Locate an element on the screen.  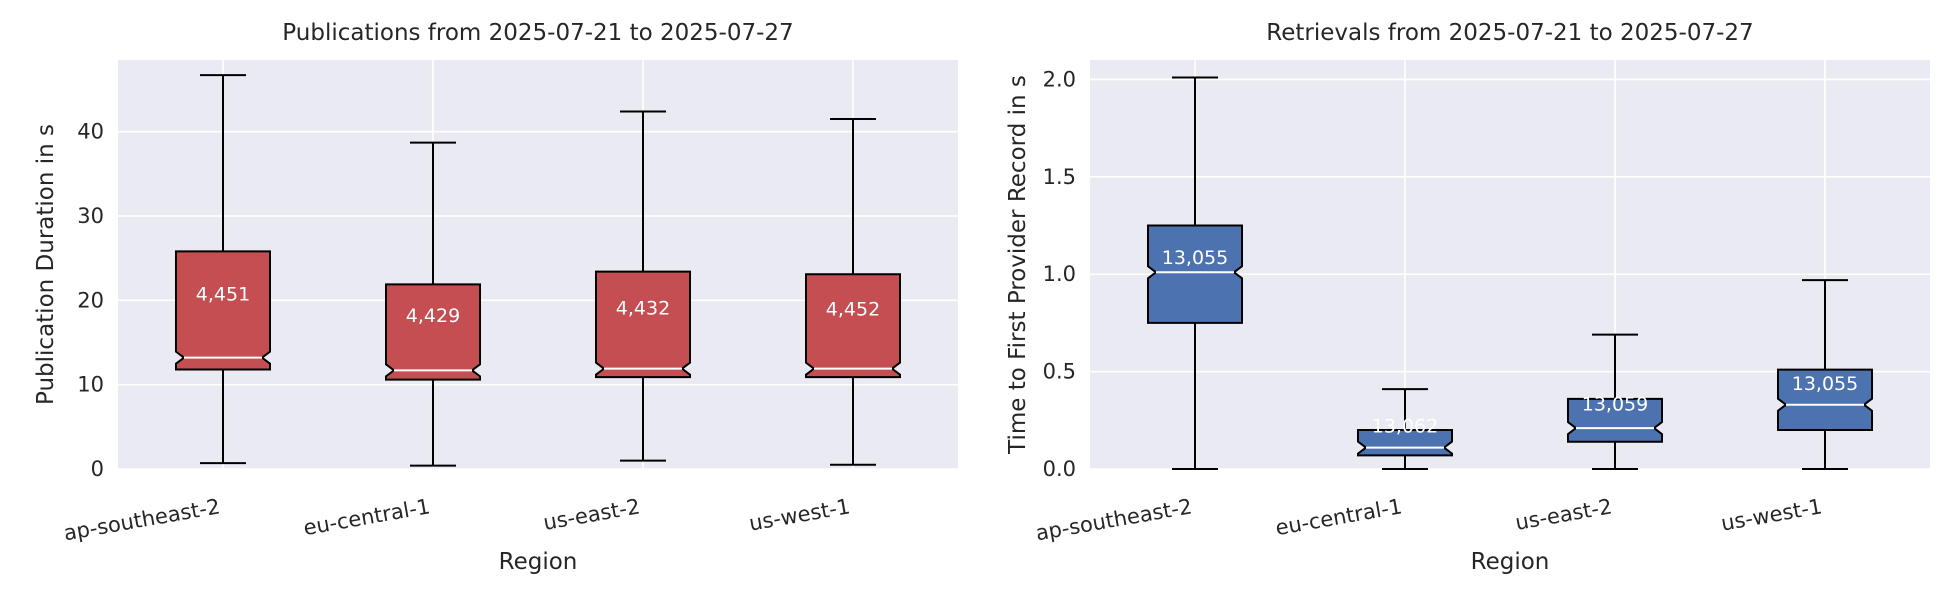
retrievals-x-axis-label: Region is located at coordinates (1510, 562).